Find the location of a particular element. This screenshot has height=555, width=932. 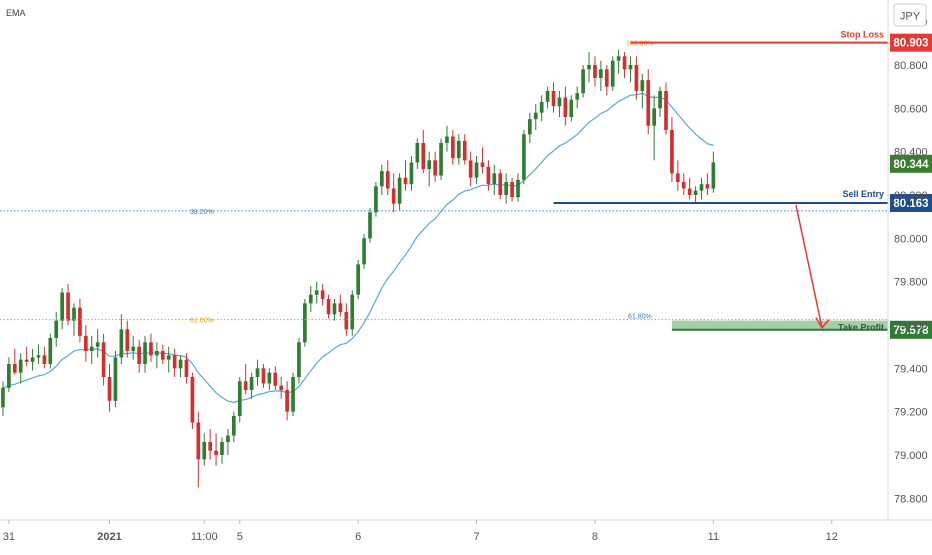

y-tick-label: 79.600 is located at coordinates (911, 326).